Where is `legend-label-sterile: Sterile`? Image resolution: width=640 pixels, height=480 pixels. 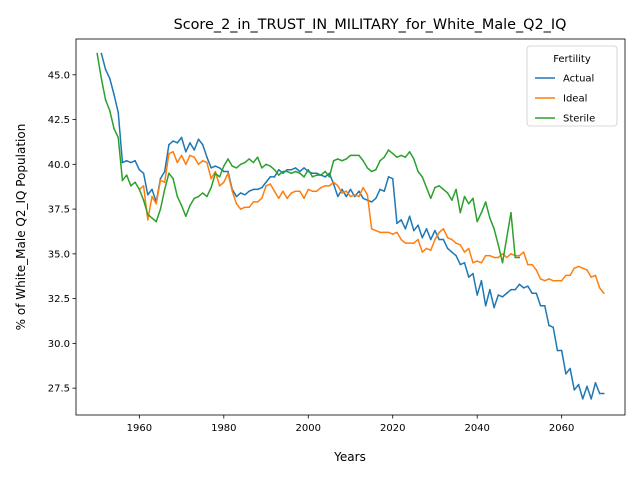
legend-label-sterile: Sterile is located at coordinates (579, 119).